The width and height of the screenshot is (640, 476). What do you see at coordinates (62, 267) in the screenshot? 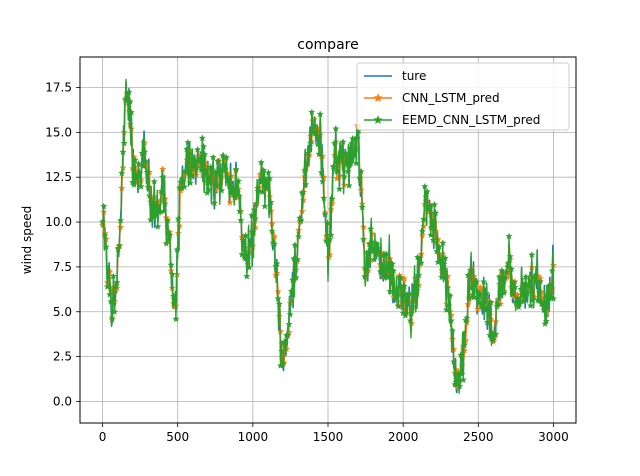
I see `y-tick-label: 7.5` at bounding box center [62, 267].